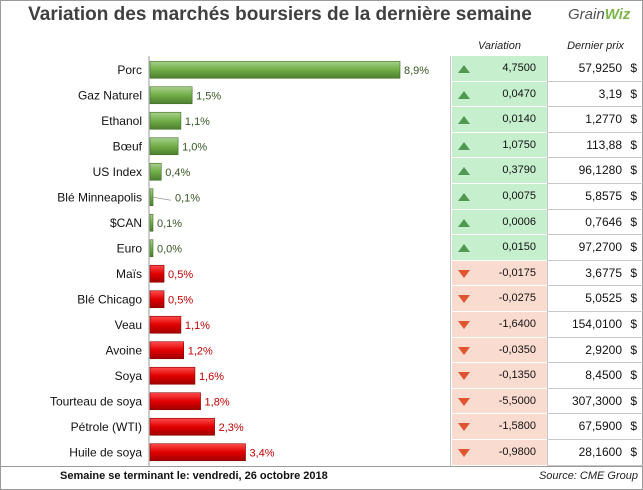 This screenshot has height=490, width=643. I want to click on variation-value: 0,0140, so click(519, 119).